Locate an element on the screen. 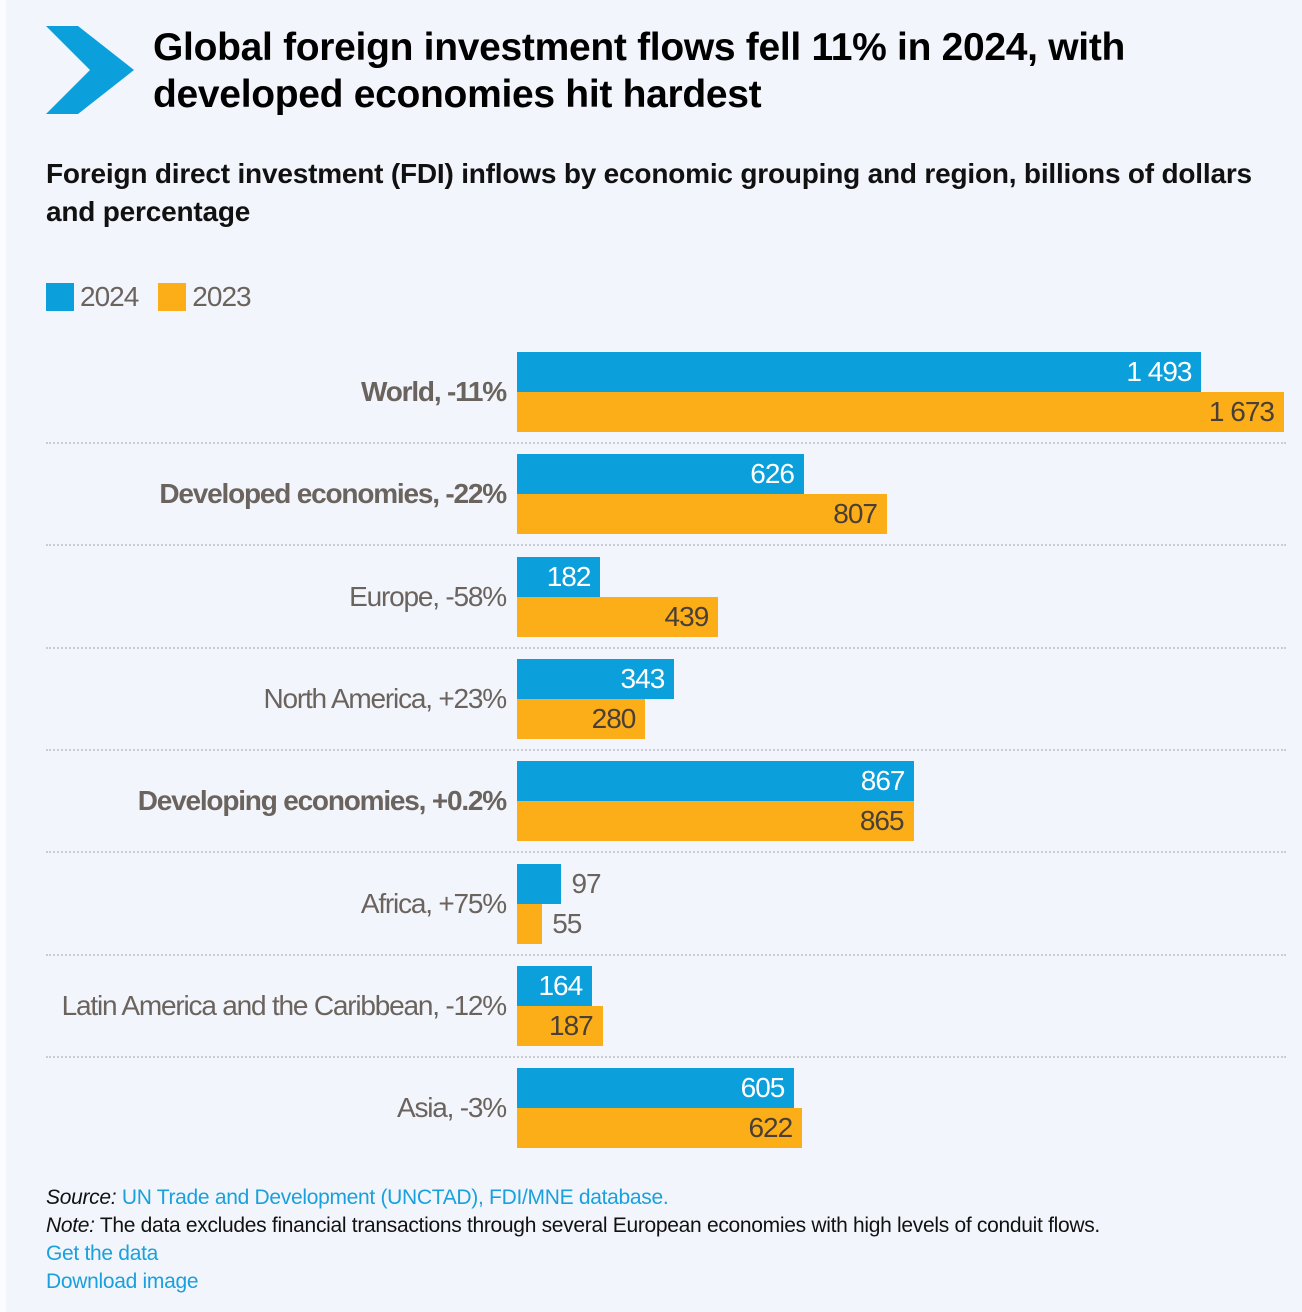 The image size is (1302, 1312). category-label: Latin America and the Caribbean, -12% is located at coordinates (284, 1005).